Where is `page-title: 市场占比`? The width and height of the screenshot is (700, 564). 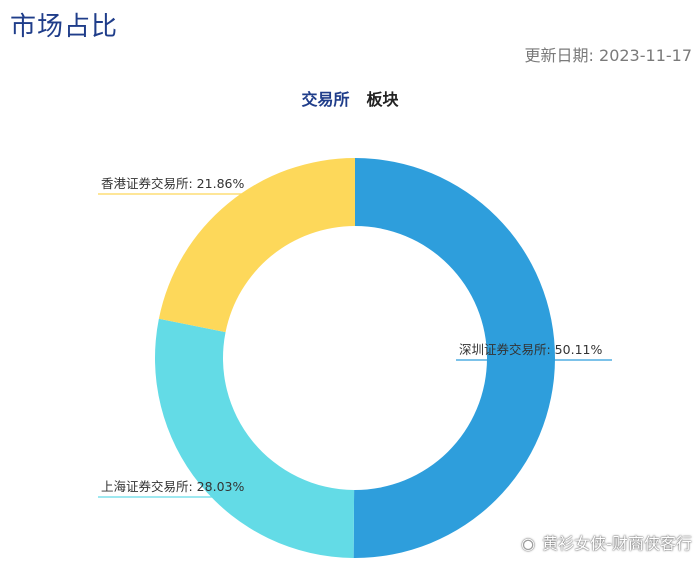 page-title: 市场占比 is located at coordinates (64, 27).